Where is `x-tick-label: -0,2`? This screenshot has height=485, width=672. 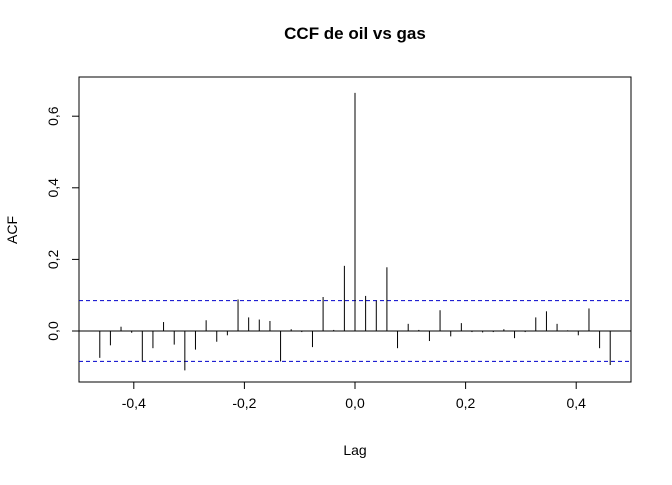
x-tick-label: -0,2 is located at coordinates (244, 403).